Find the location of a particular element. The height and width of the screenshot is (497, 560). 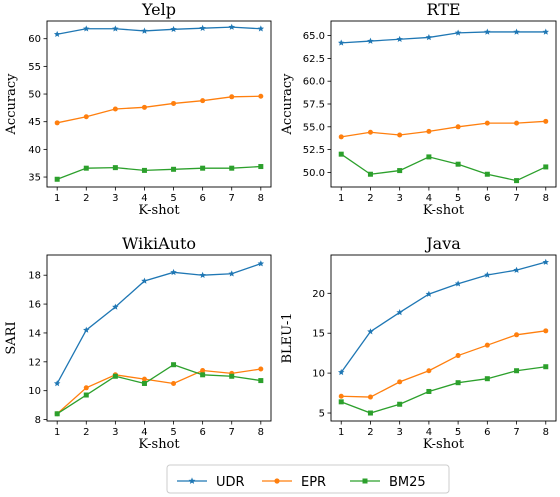

x-axis-label-java: K-shot is located at coordinates (444, 444).